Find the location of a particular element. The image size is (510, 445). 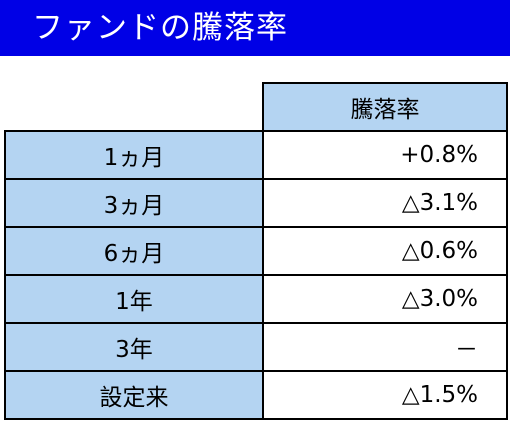

column-header-return: 騰落率 is located at coordinates (385, 107).